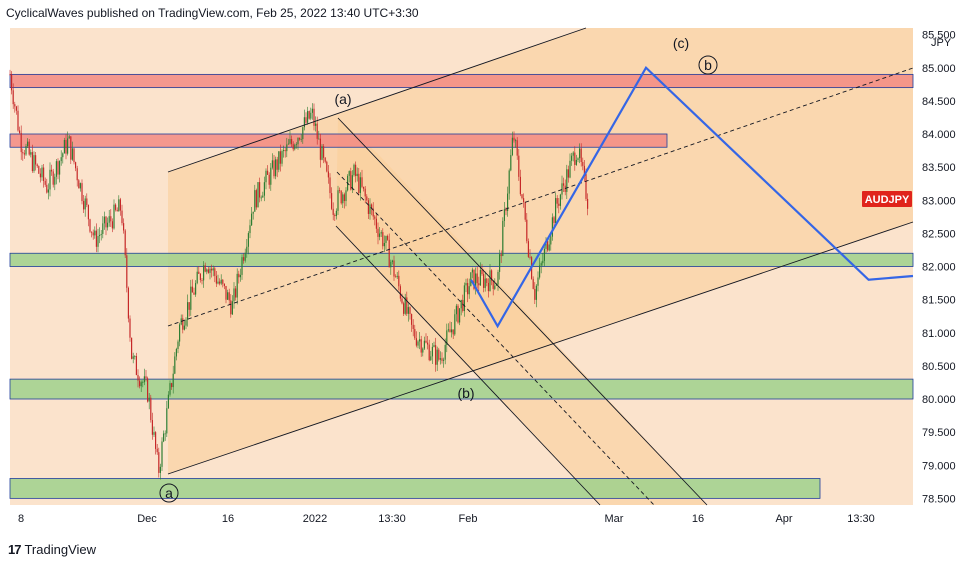 The width and height of the screenshot is (977, 568). I want to click on ascending-channel-upper-line, so click(377, 100).